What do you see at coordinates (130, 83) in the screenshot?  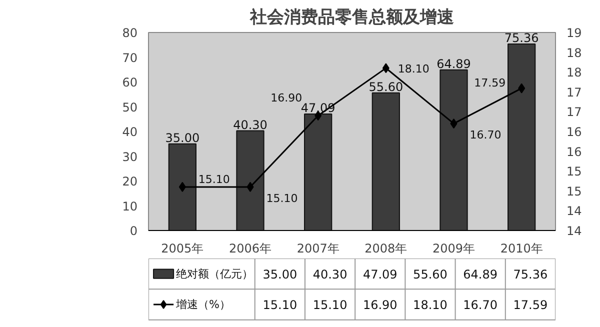 I see `y-tick-label: 60` at bounding box center [130, 83].